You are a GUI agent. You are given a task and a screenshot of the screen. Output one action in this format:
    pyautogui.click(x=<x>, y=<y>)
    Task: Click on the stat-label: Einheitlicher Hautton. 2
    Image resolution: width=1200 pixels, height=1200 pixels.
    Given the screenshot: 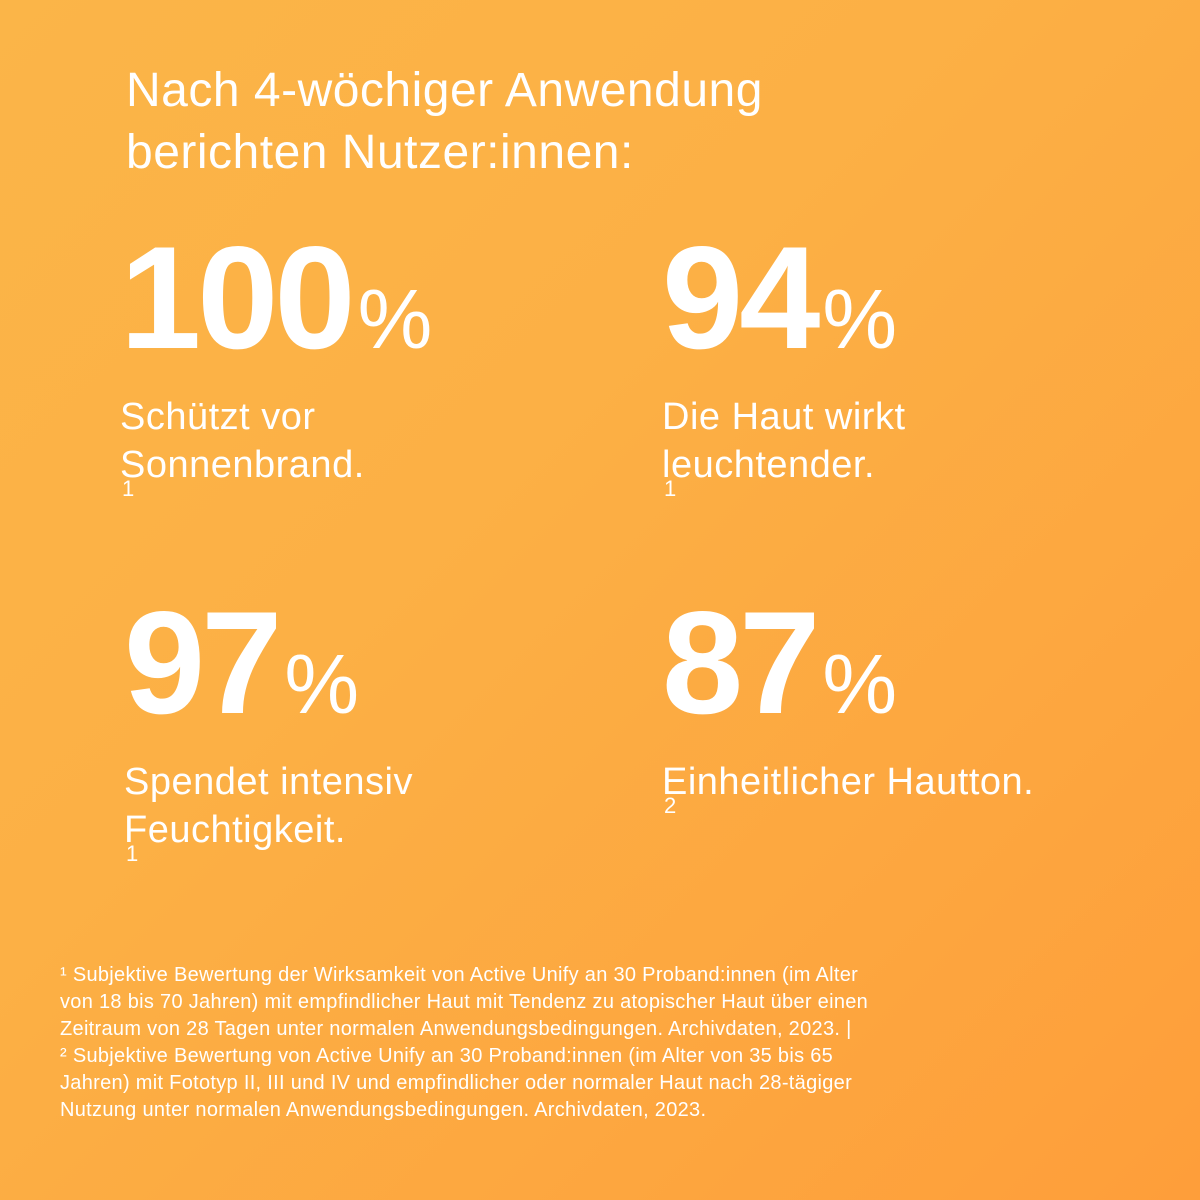 What is the action you would take?
    pyautogui.click(x=848, y=788)
    